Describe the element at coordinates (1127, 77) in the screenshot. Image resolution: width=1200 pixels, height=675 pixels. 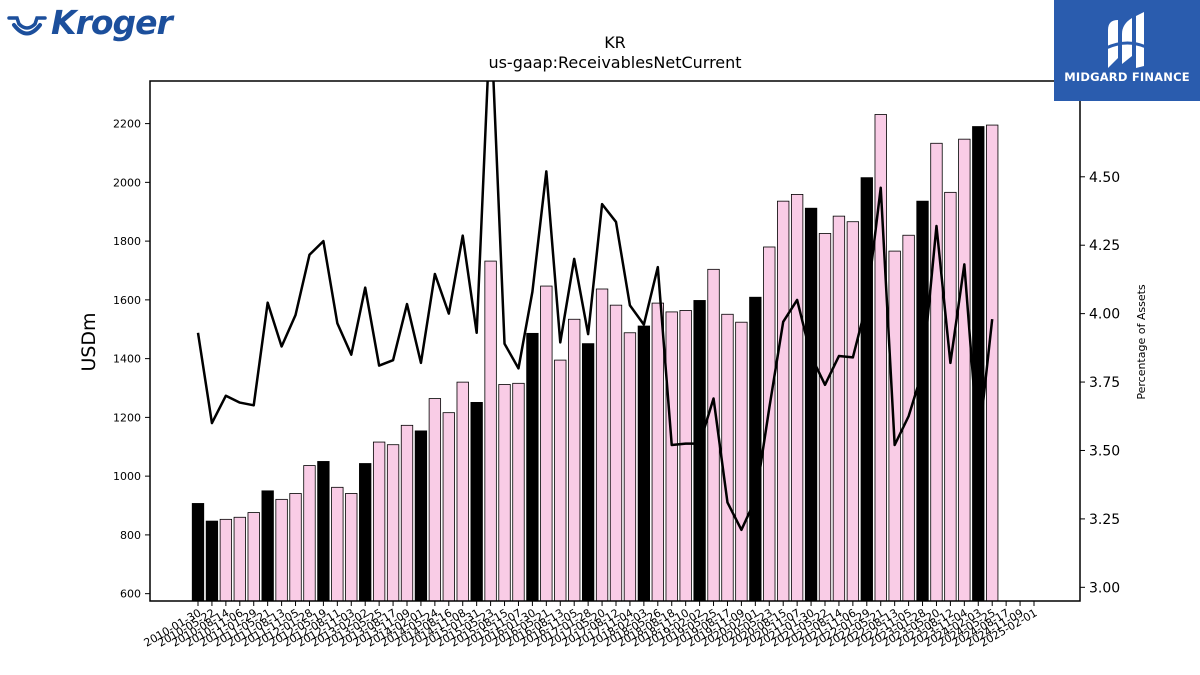
I see `midgard-finance-wordmark: MIDGARD FINANCE` at that location.